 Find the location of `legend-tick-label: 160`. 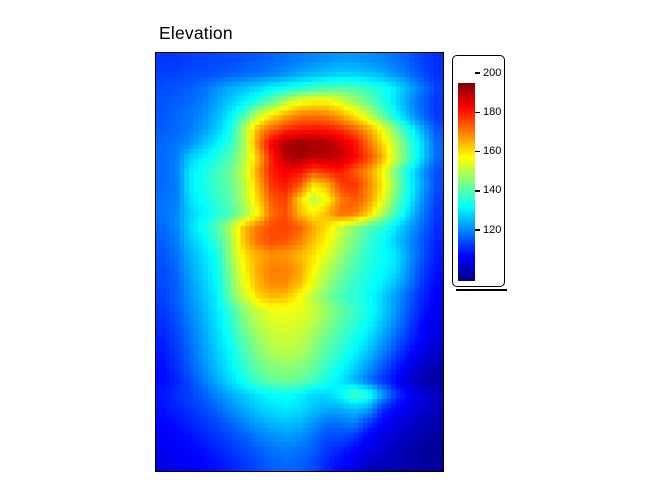

legend-tick-label: 160 is located at coordinates (492, 151).